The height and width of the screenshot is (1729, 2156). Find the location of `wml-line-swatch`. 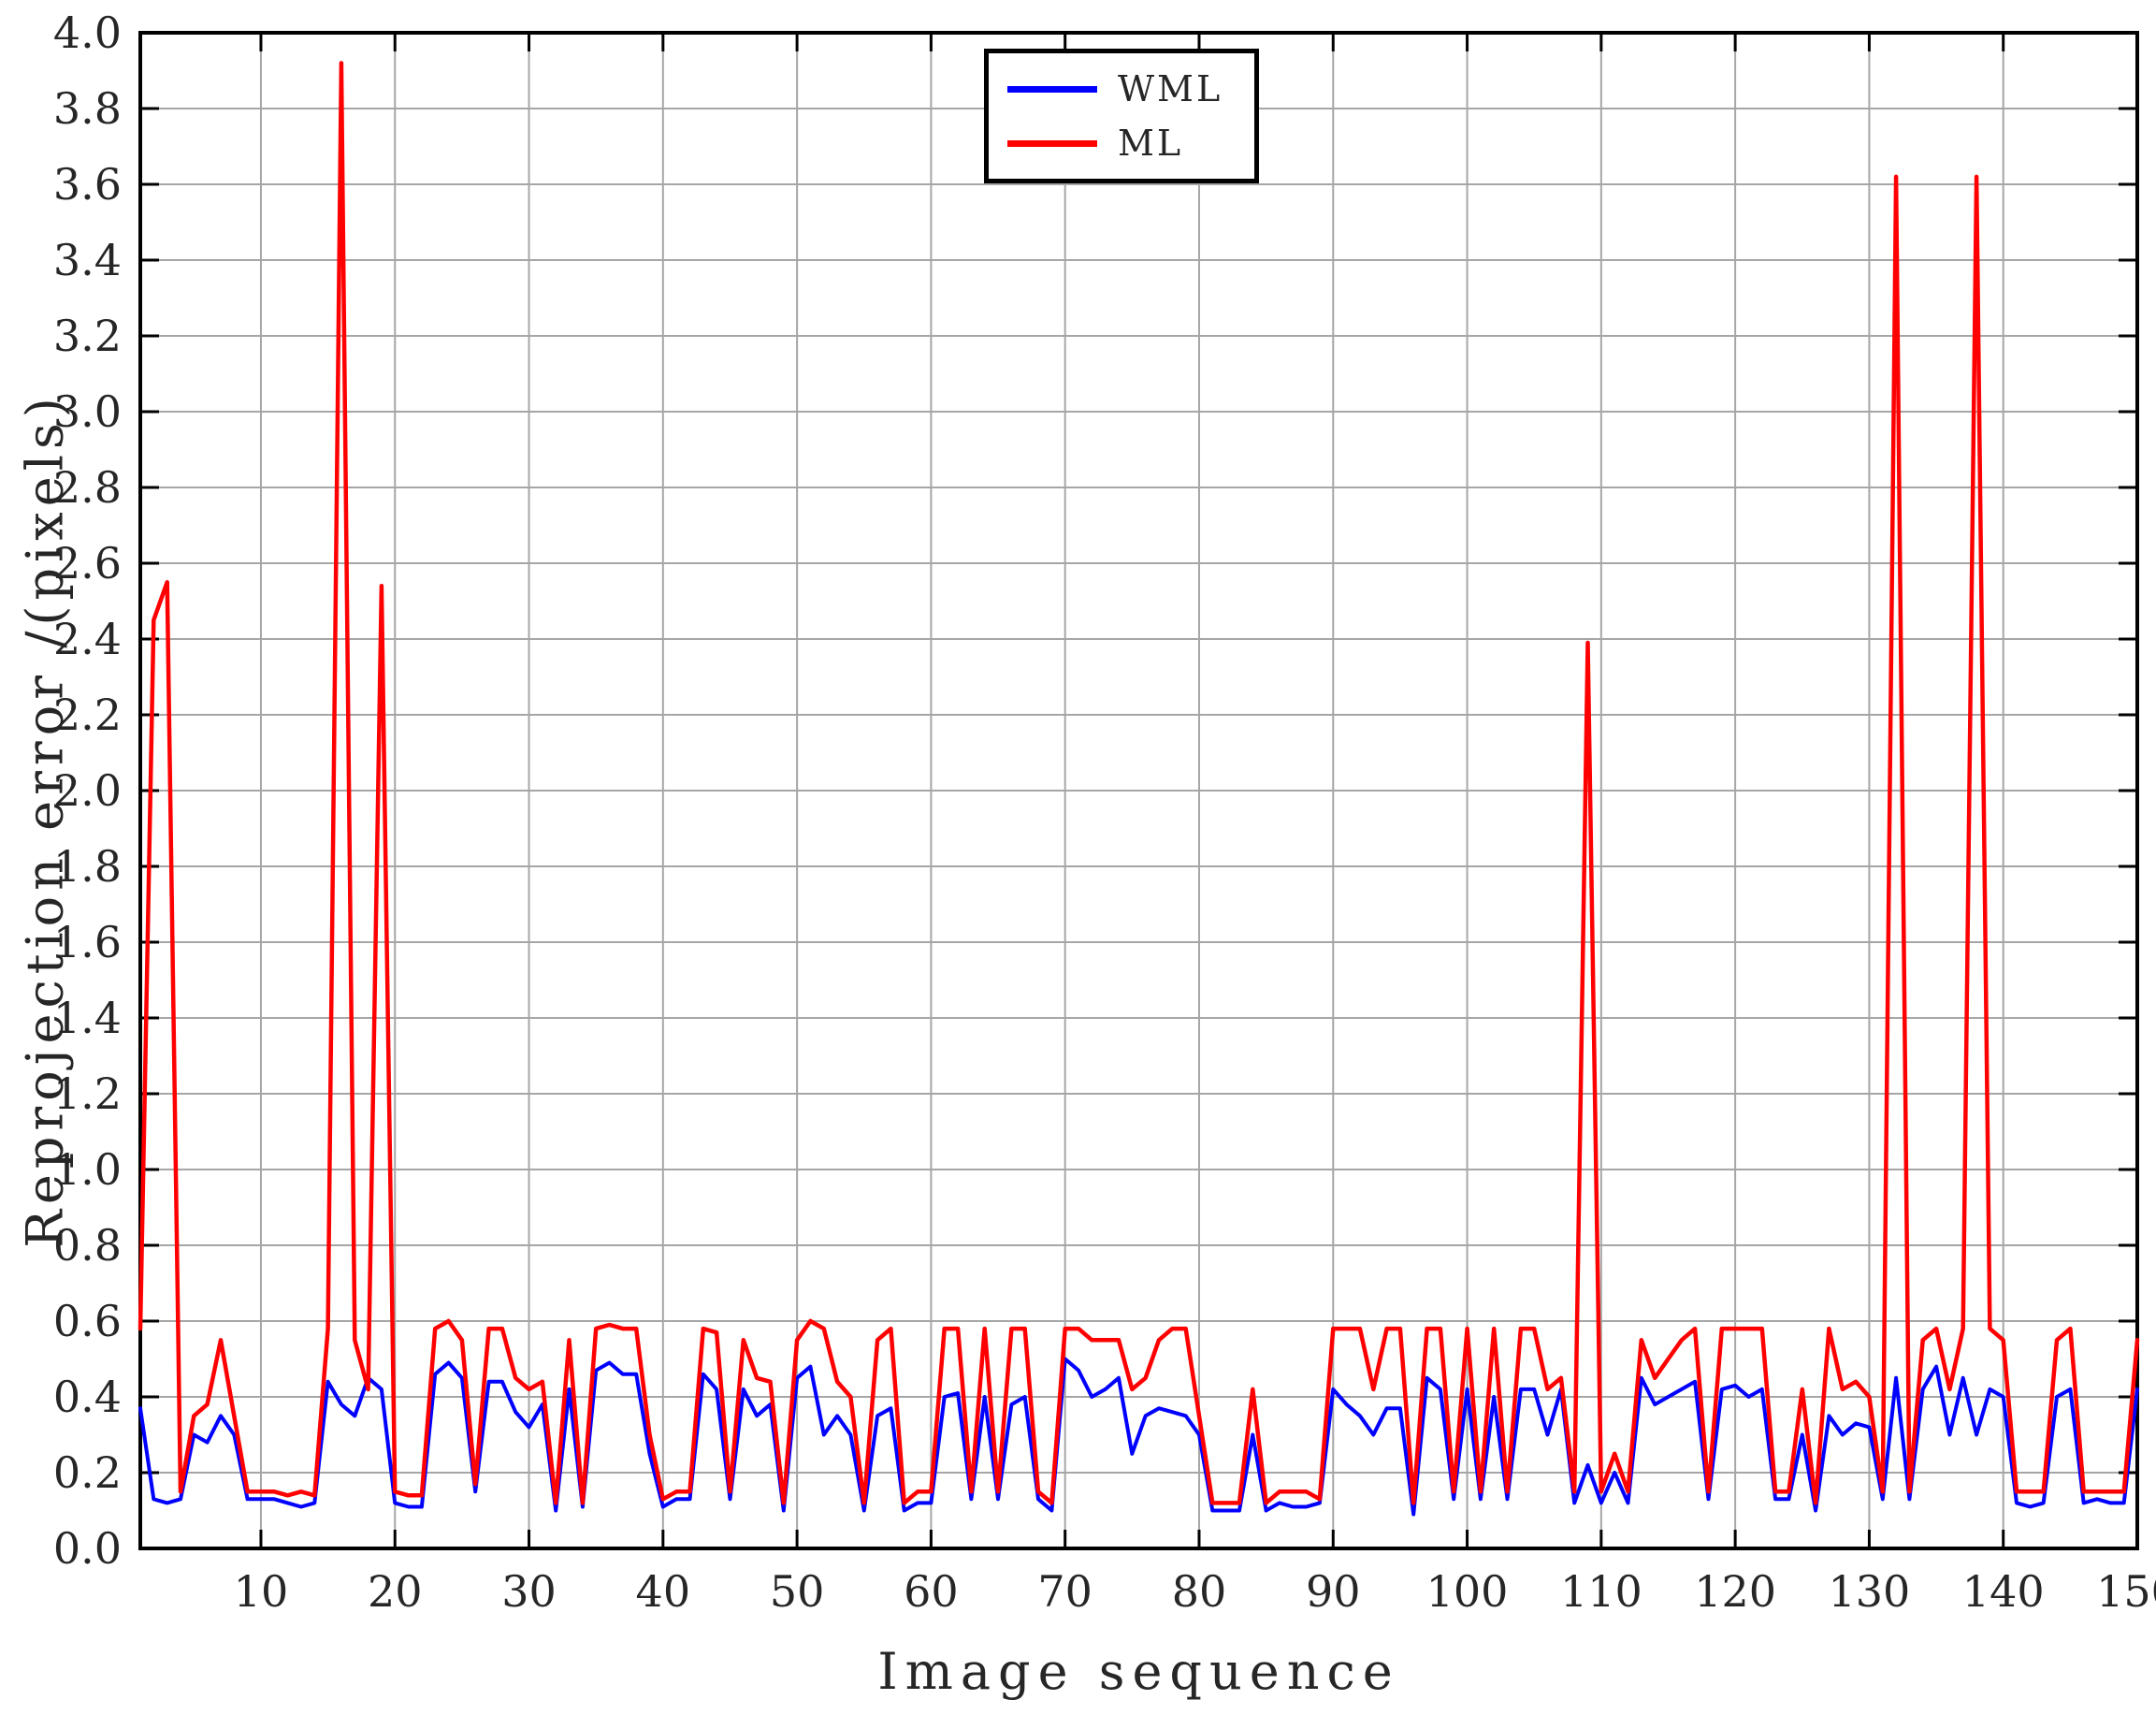

wml-line-swatch is located at coordinates (1052, 89).